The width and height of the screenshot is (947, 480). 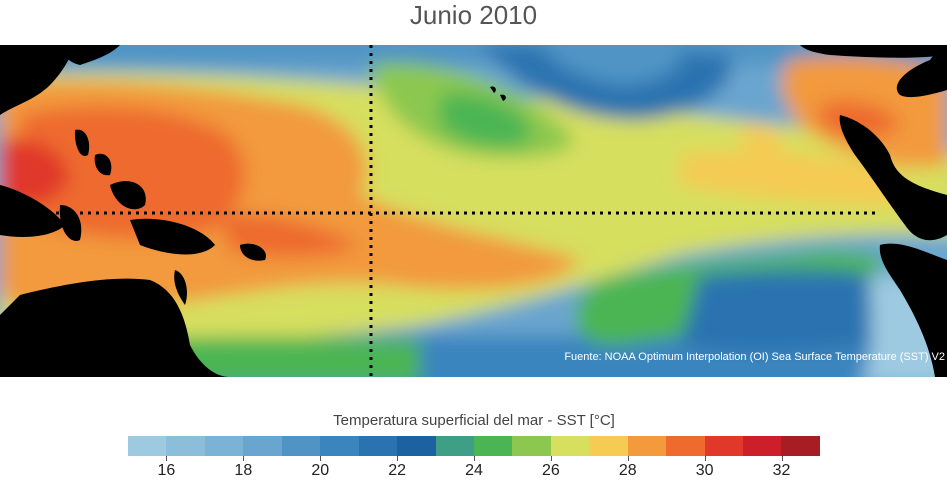 I want to click on colorbar-tick-label: 30, so click(x=704, y=470).